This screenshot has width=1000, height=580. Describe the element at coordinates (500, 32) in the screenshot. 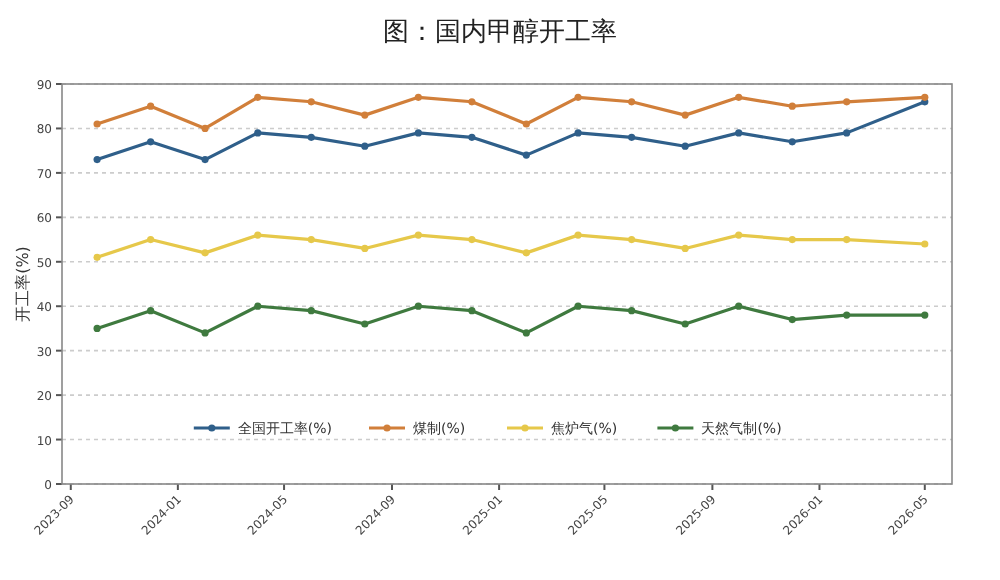

I see `chart-title: 图：国内甲醇开工率` at that location.